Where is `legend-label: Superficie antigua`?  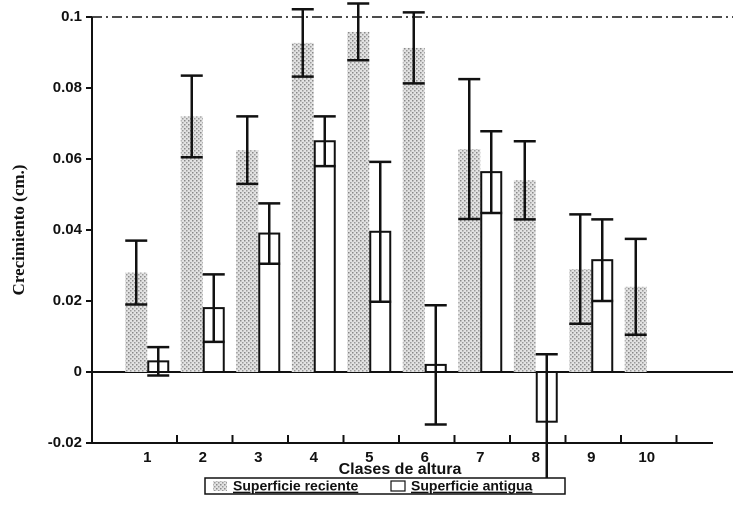
legend-label: Superficie antigua is located at coordinates (472, 486).